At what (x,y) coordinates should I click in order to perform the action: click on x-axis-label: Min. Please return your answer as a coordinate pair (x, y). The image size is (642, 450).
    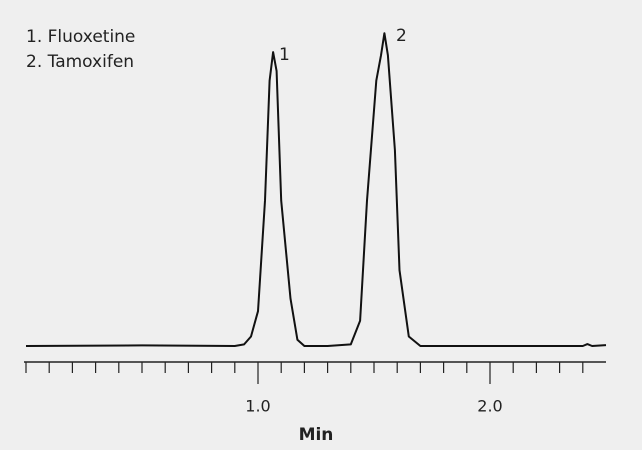
    Looking at the image, I should click on (316, 435).